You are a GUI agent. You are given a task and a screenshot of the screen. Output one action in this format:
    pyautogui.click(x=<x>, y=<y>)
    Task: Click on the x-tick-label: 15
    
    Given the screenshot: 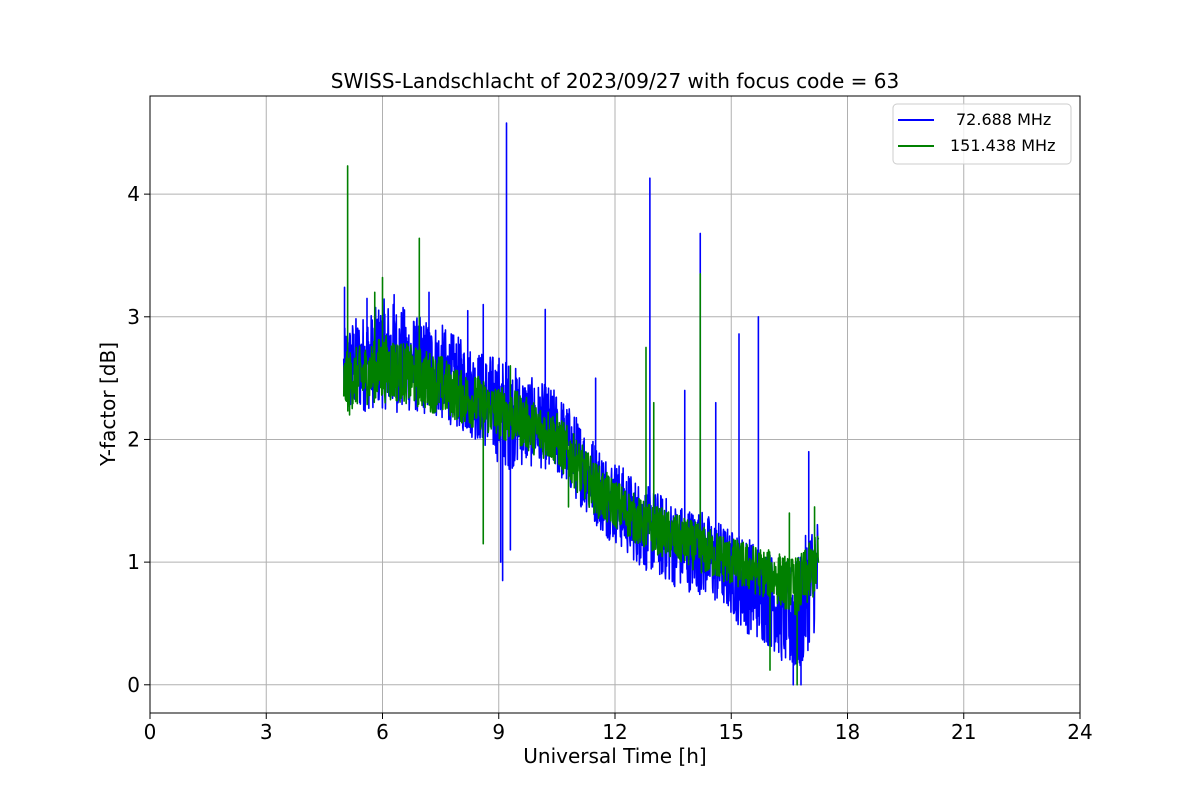 What is the action you would take?
    pyautogui.click(x=731, y=732)
    